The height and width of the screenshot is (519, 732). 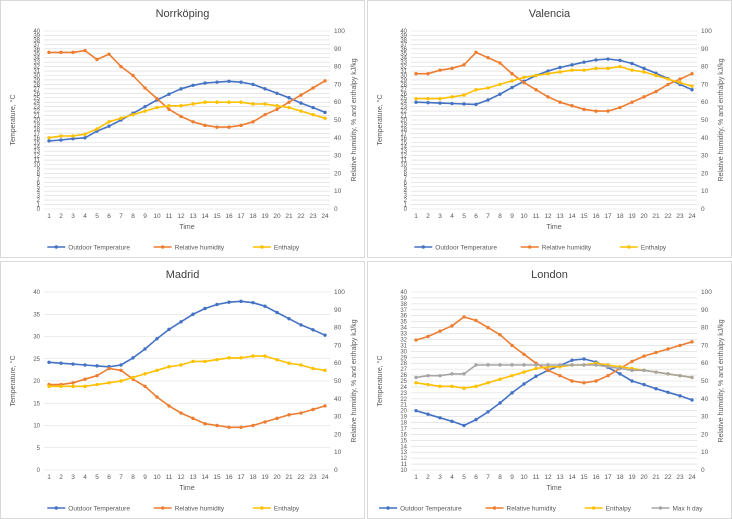 I want to click on x-tick-label: 10, so click(x=157, y=216).